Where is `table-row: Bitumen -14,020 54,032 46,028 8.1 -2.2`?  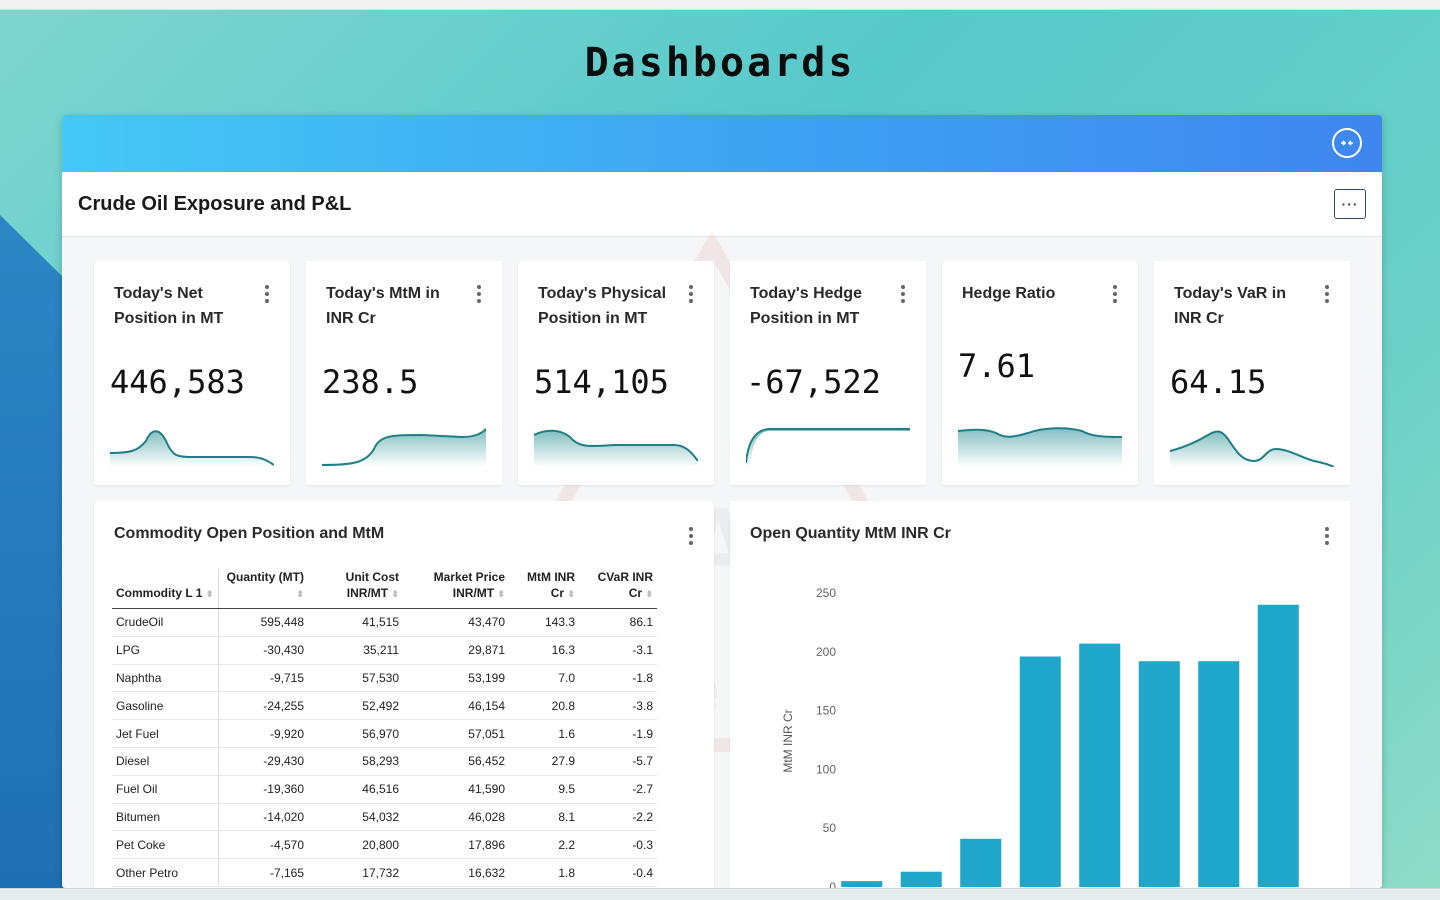
table-row: Bitumen -14,020 54,032 46,028 8.1 -2.2 is located at coordinates (384, 817).